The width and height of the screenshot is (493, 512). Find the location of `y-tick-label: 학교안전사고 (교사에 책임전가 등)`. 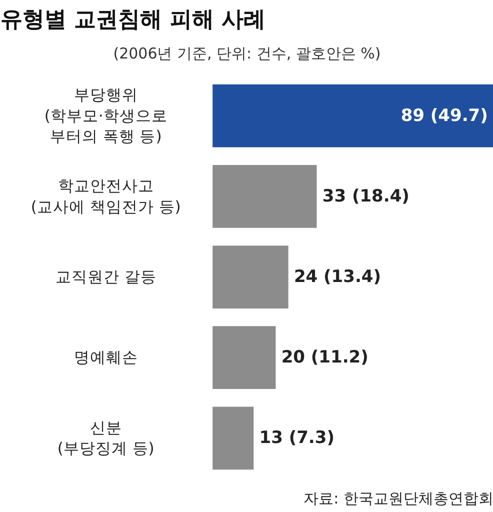

y-tick-label: 학교안전사고 (교사에 책임전가 등) is located at coordinates (105, 196).